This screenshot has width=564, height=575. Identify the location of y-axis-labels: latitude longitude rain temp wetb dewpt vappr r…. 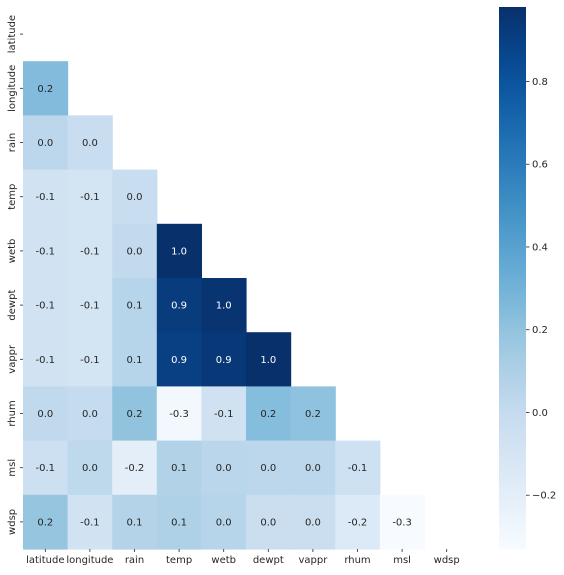
(15, 275).